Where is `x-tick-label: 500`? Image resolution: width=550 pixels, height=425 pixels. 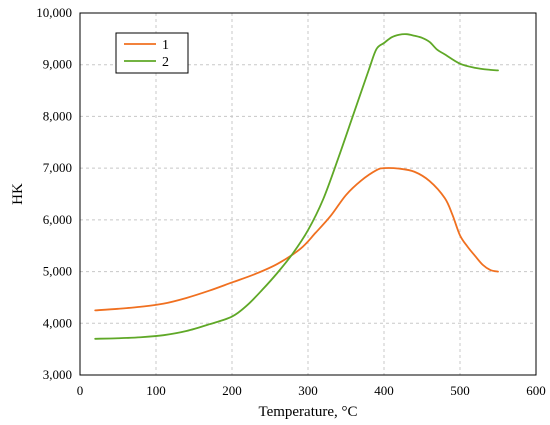 x-tick-label: 500 is located at coordinates (460, 390).